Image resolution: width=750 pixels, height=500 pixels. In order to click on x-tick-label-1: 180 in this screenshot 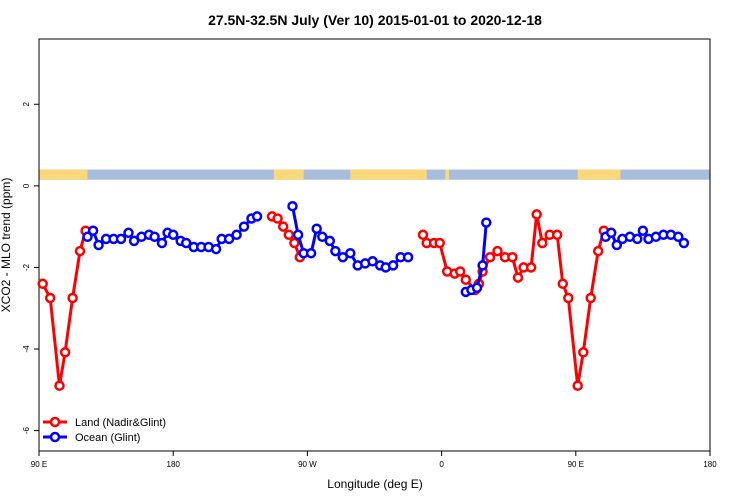, I will do `click(174, 464)`.